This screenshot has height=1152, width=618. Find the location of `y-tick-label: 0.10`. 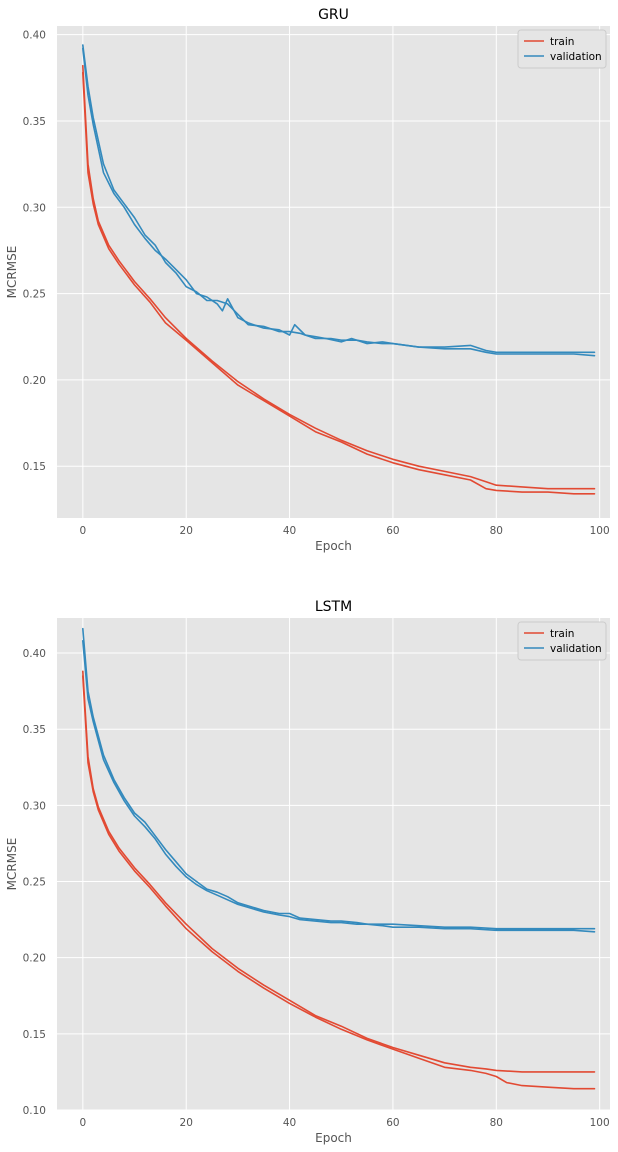

y-tick-label: 0.10 is located at coordinates (34, 1111).